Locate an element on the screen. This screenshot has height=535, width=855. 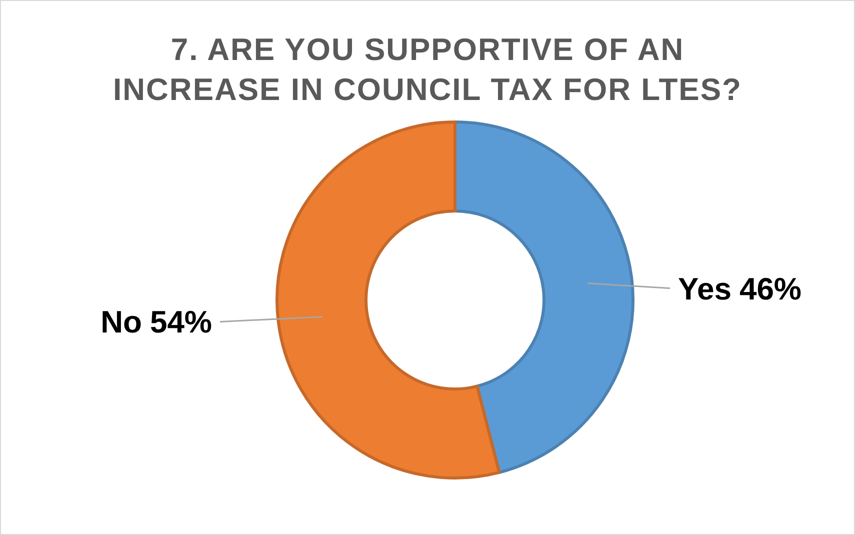
slice-label: No is located at coordinates (121, 322).